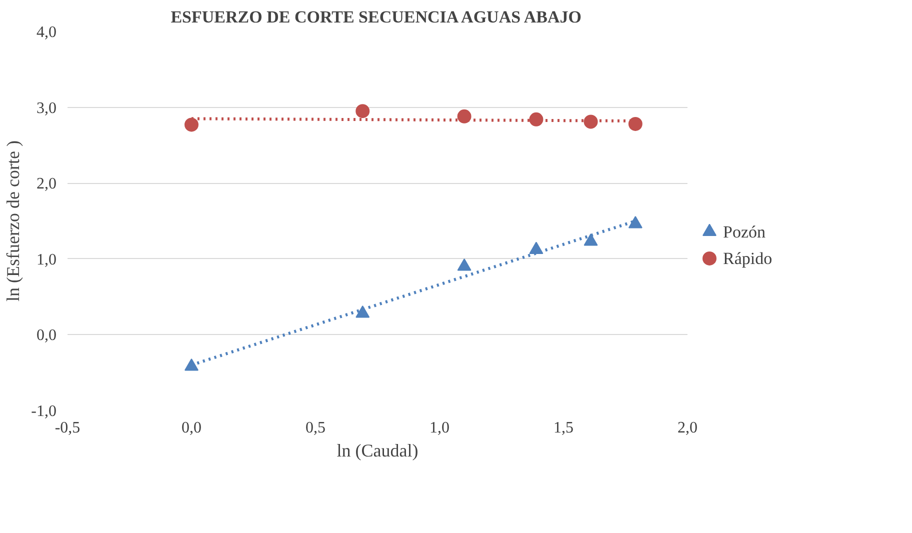 The height and width of the screenshot is (533, 912). What do you see at coordinates (13, 221) in the screenshot?
I see `y-axis-title: ln (Esfuerzo de corte )` at bounding box center [13, 221].